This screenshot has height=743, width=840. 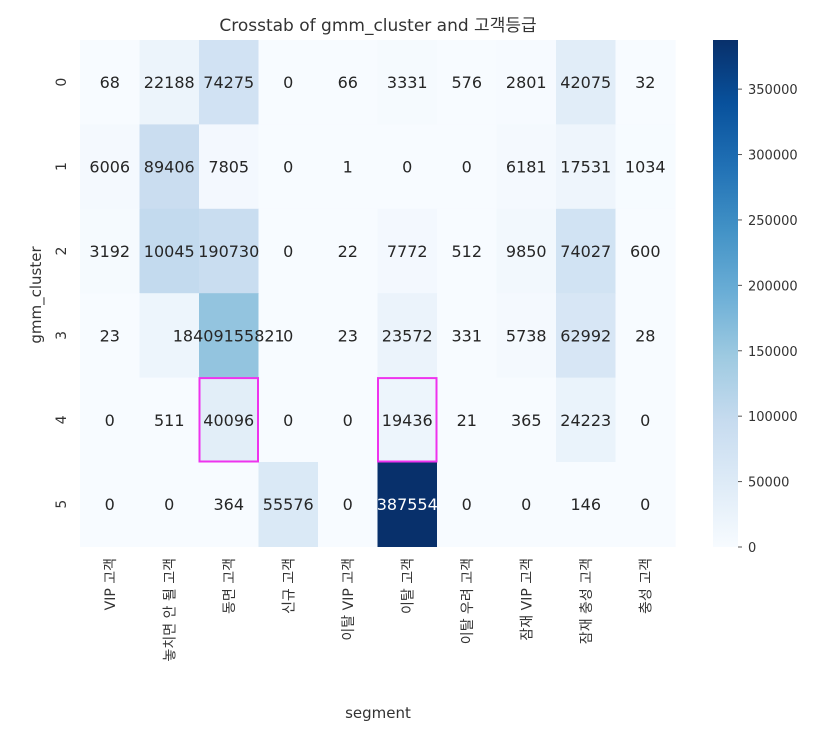 What do you see at coordinates (725, 293) in the screenshot?
I see `colorbar-bar` at bounding box center [725, 293].